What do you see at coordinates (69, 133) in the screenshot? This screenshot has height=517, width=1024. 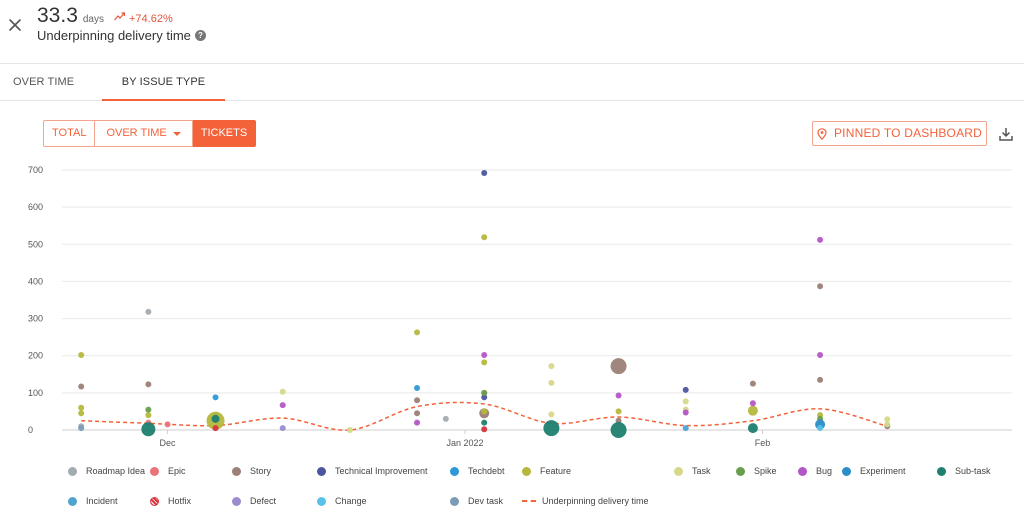 I see `total-button: TOTAL` at bounding box center [69, 133].